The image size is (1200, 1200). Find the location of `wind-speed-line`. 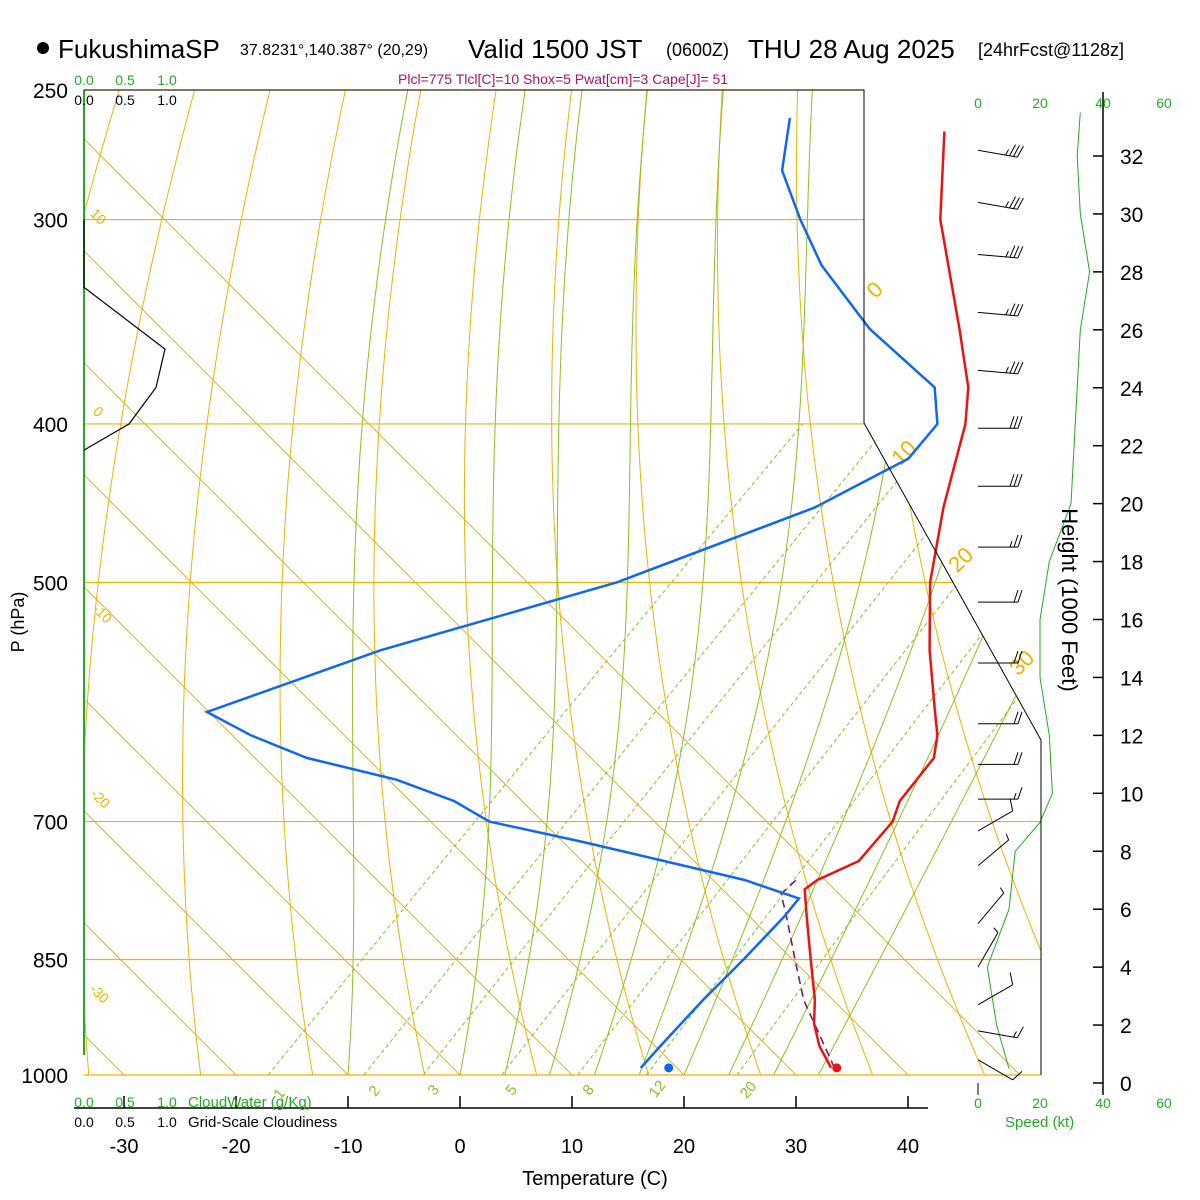

wind-speed-line is located at coordinates (1038, 590).